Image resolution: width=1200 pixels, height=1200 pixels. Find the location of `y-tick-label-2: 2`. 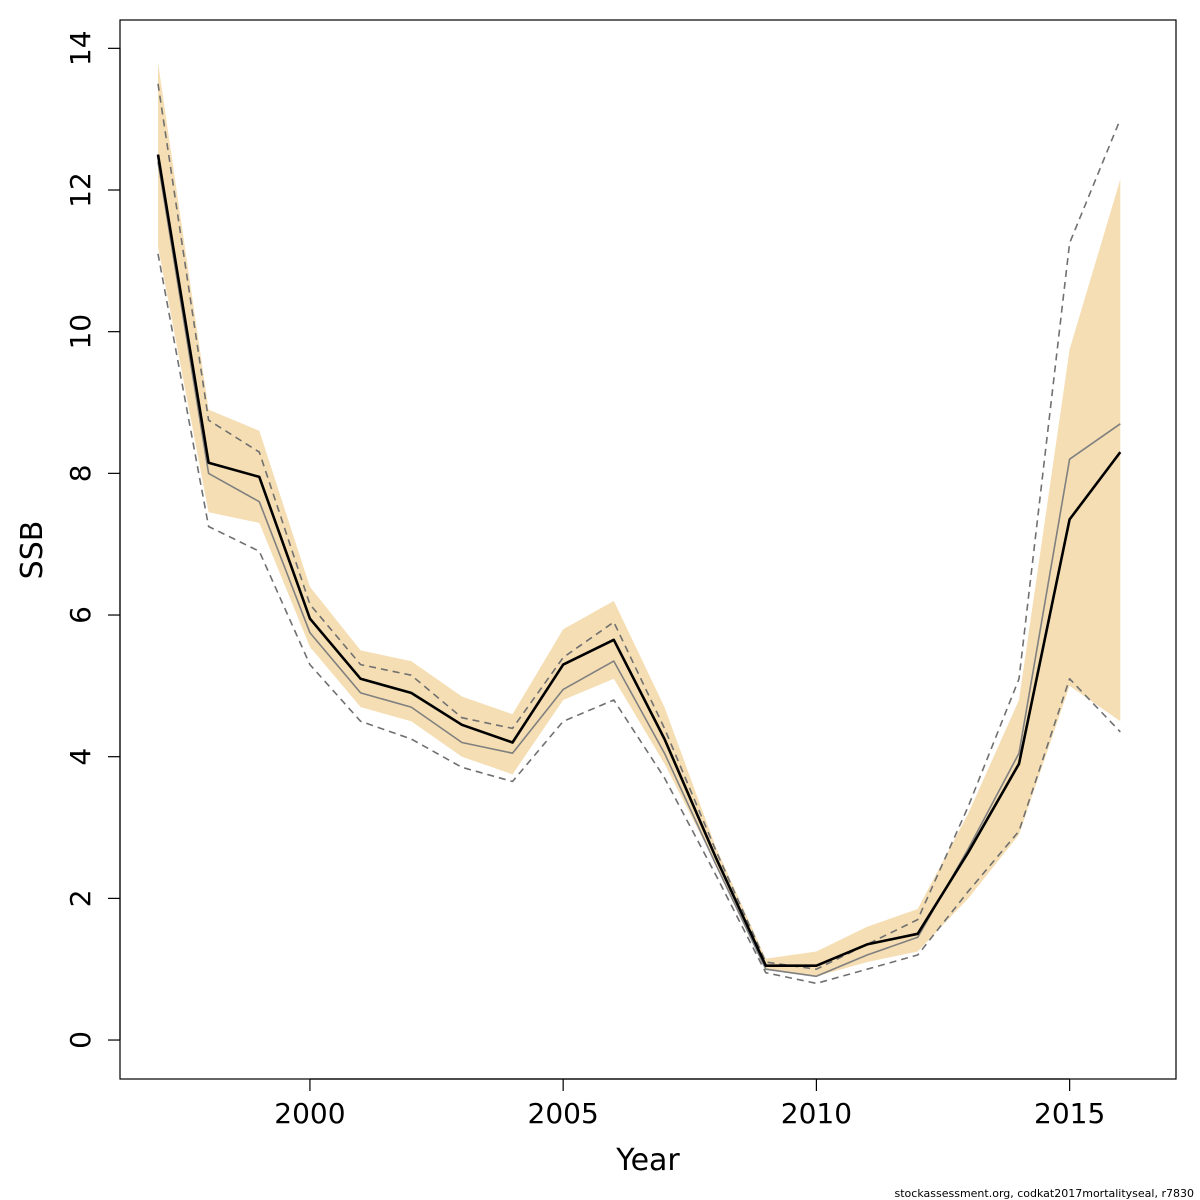

y-tick-label-2: 2 is located at coordinates (80, 898).